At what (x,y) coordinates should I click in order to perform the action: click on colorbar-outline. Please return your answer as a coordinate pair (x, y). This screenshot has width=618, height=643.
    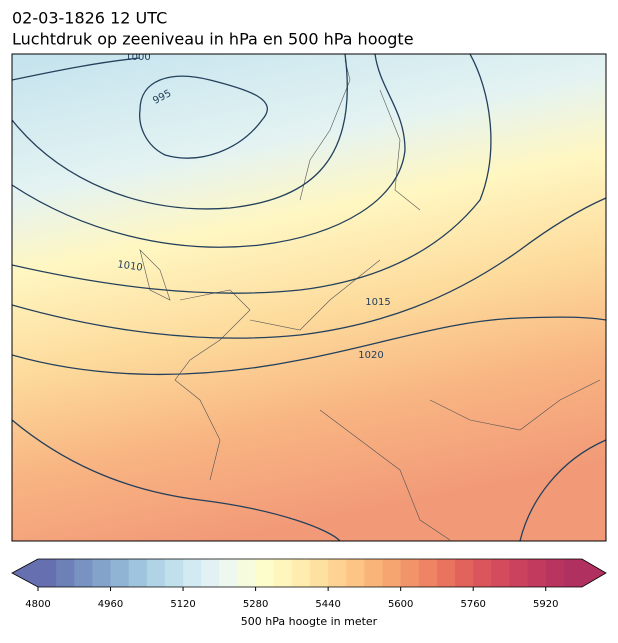
    Looking at the image, I should click on (309, 573).